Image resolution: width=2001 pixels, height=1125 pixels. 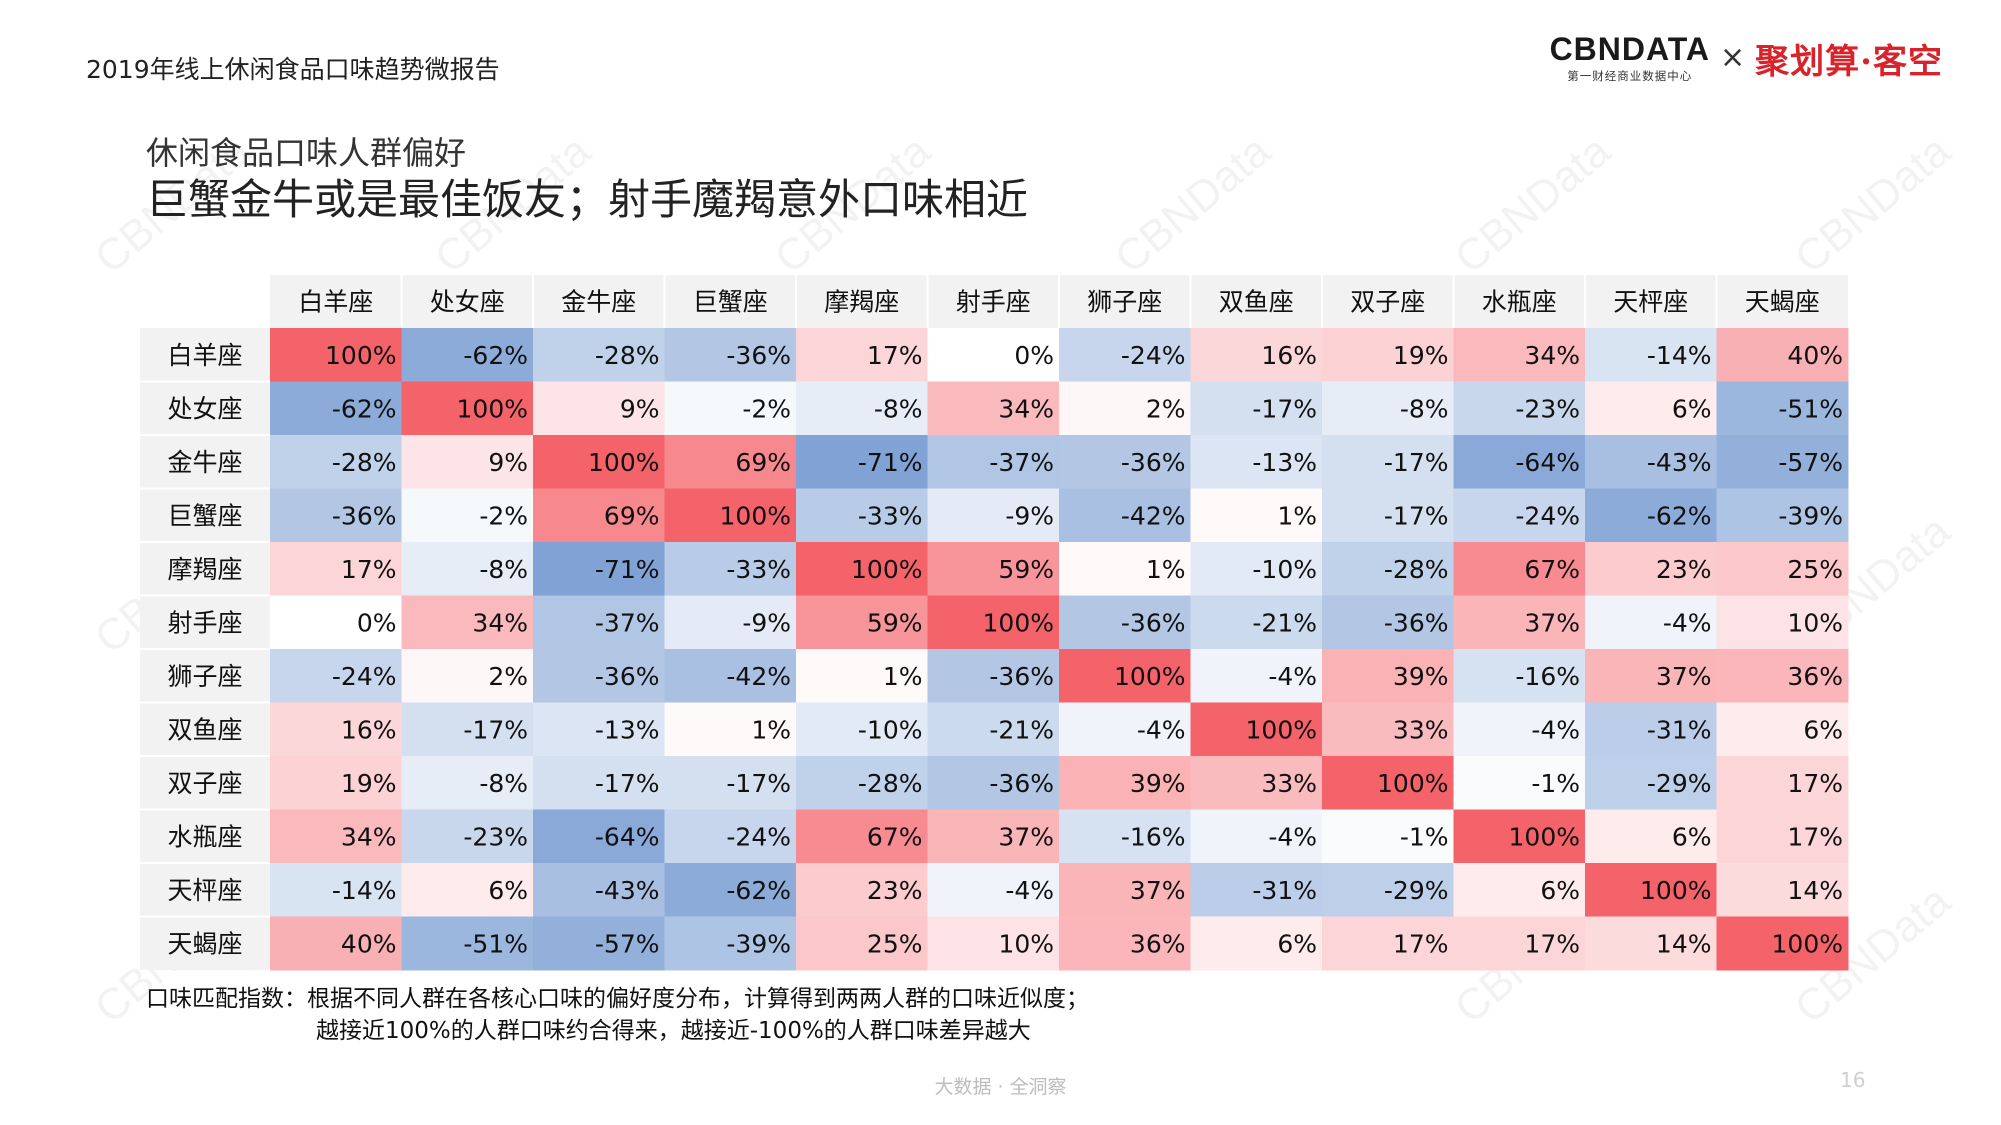 What do you see at coordinates (1815, 622) in the screenshot?
I see `heatmap-cell-value: 10%` at bounding box center [1815, 622].